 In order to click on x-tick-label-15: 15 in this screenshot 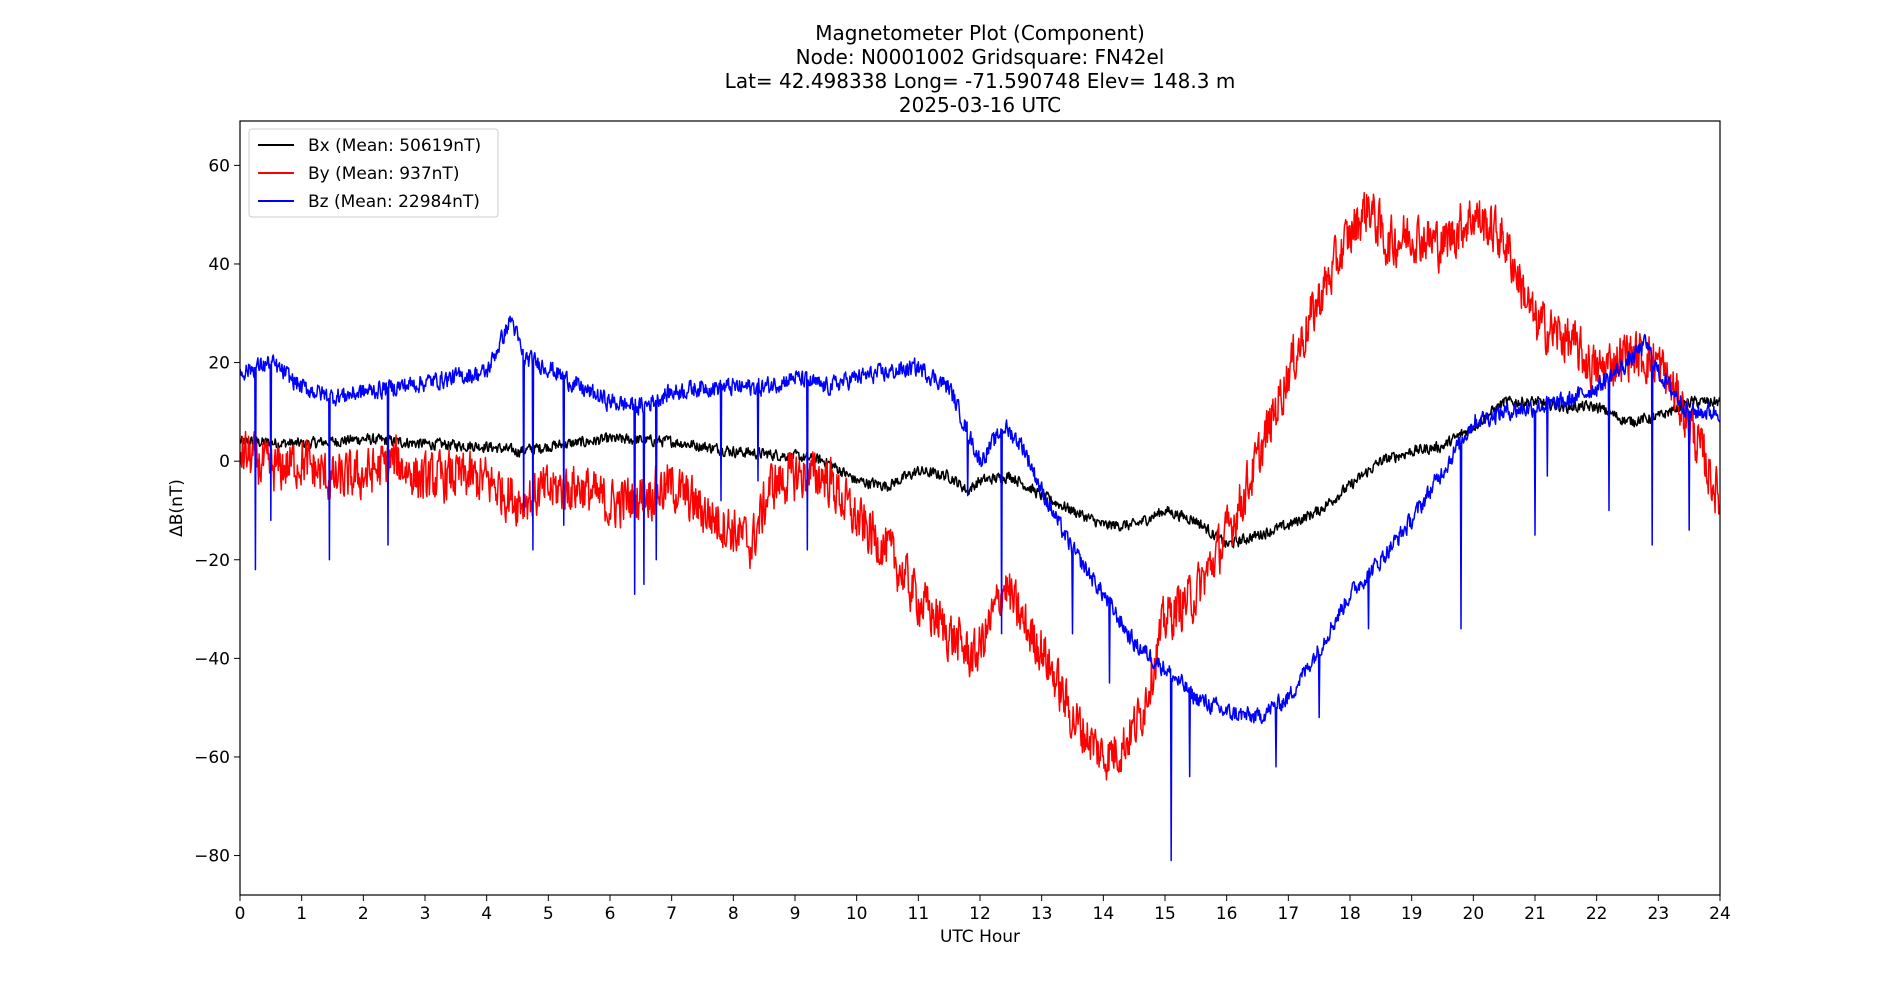, I will do `click(1165, 914)`.